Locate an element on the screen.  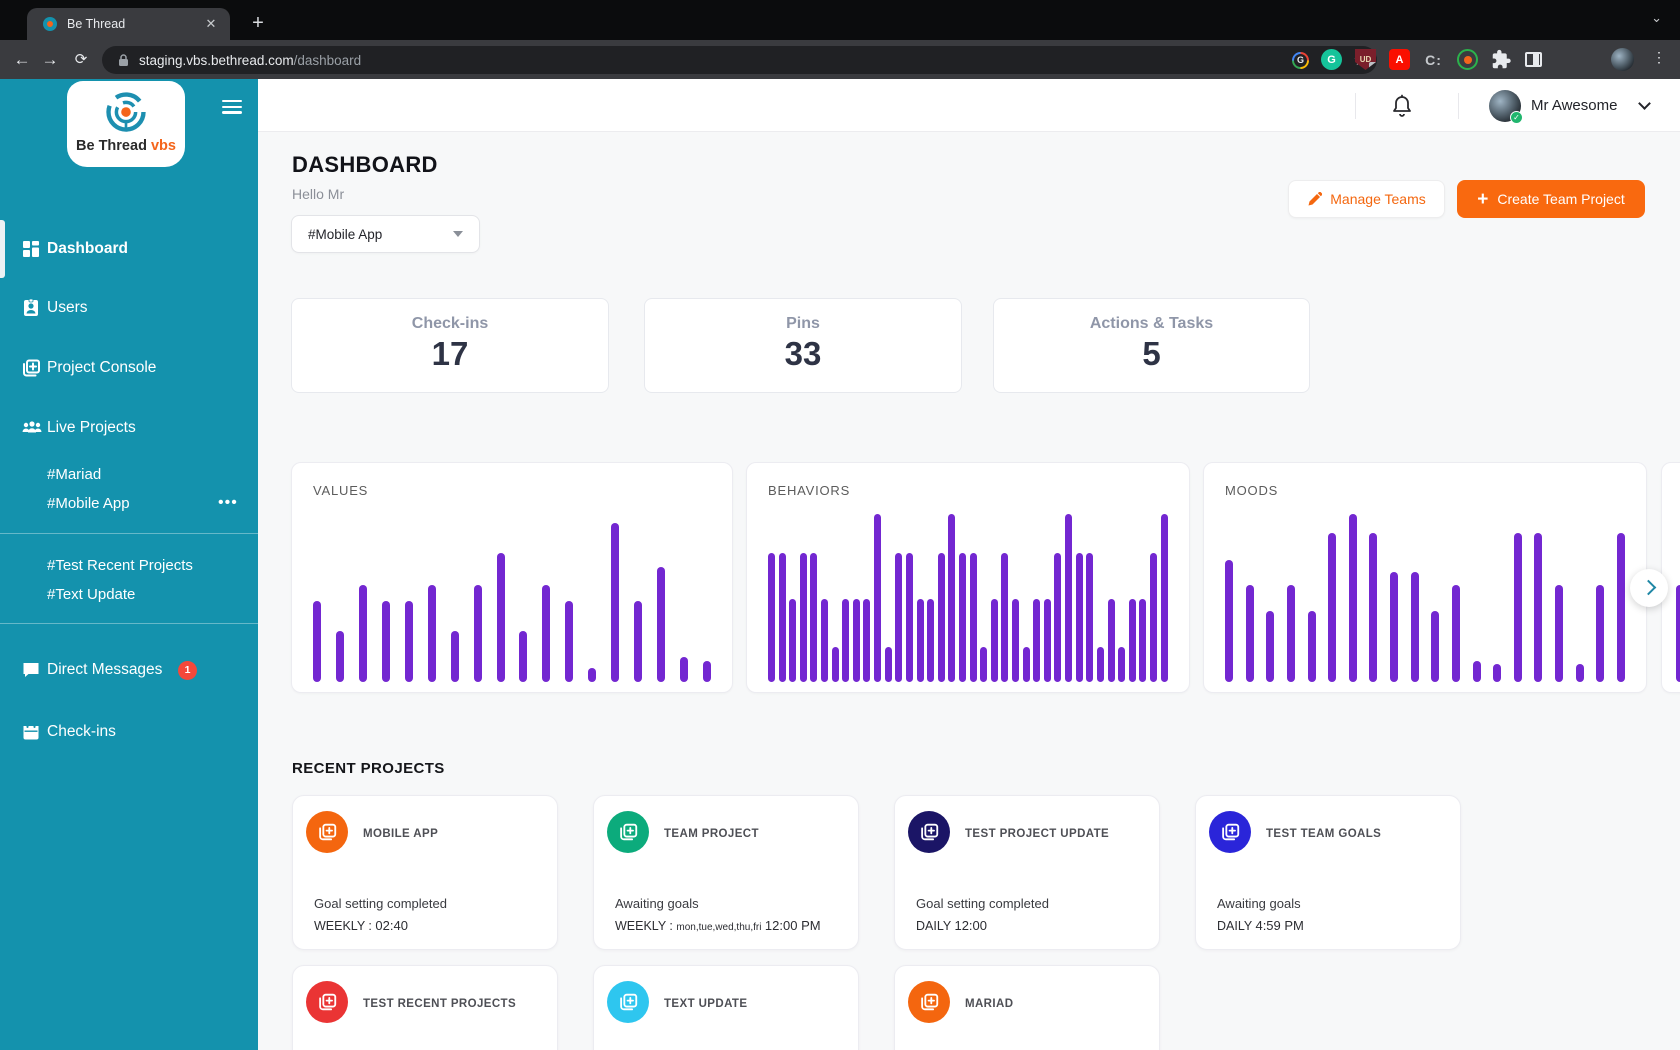
url-path: /dashboard is located at coordinates (327, 60).